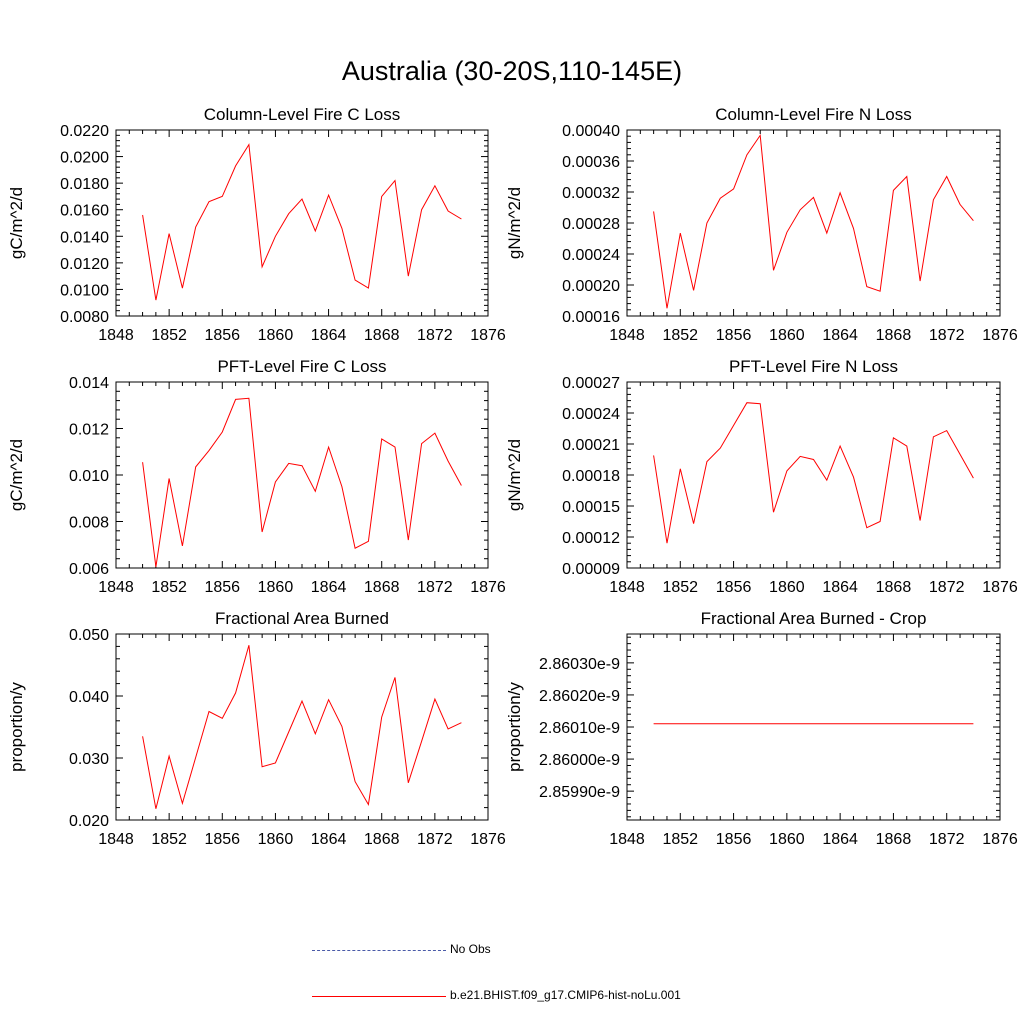 Image resolution: width=1024 pixels, height=1024 pixels. What do you see at coordinates (84, 317) in the screenshot?
I see `y-tick-label: 0.0080` at bounding box center [84, 317].